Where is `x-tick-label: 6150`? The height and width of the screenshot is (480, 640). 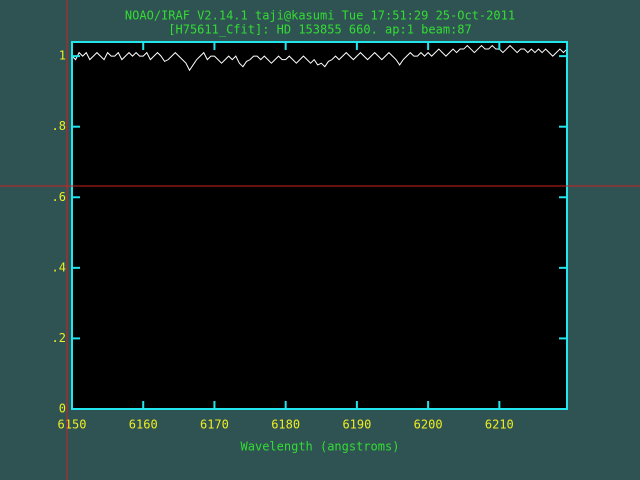
x-tick-label: 6150 is located at coordinates (72, 425).